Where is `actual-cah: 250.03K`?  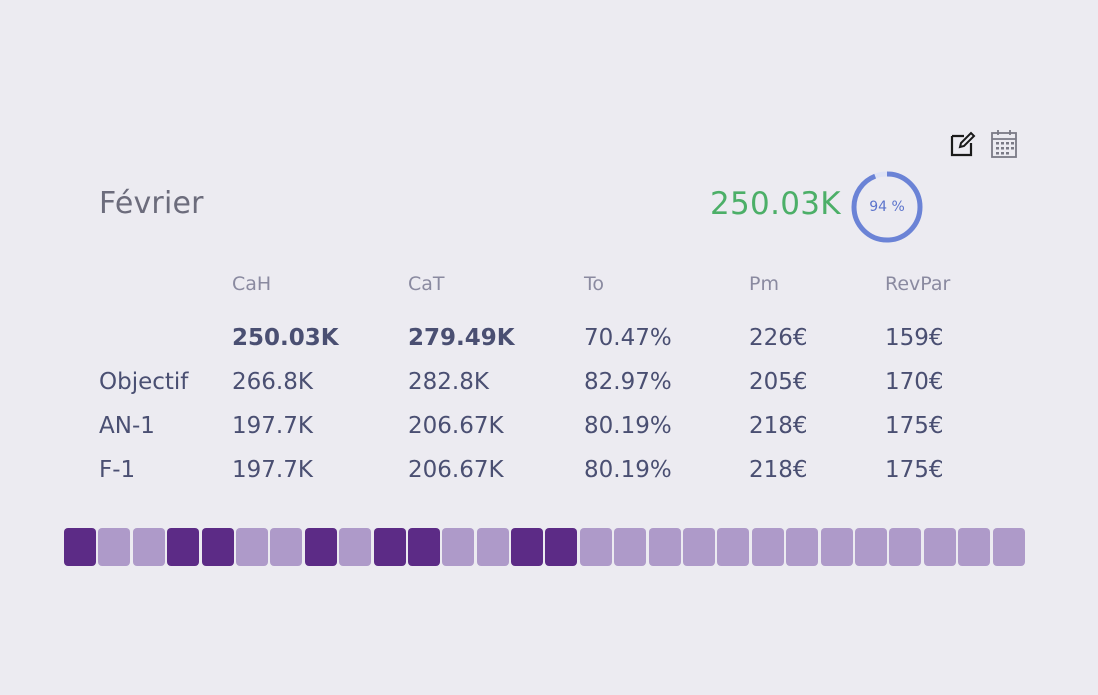 actual-cah: 250.03K is located at coordinates (285, 338).